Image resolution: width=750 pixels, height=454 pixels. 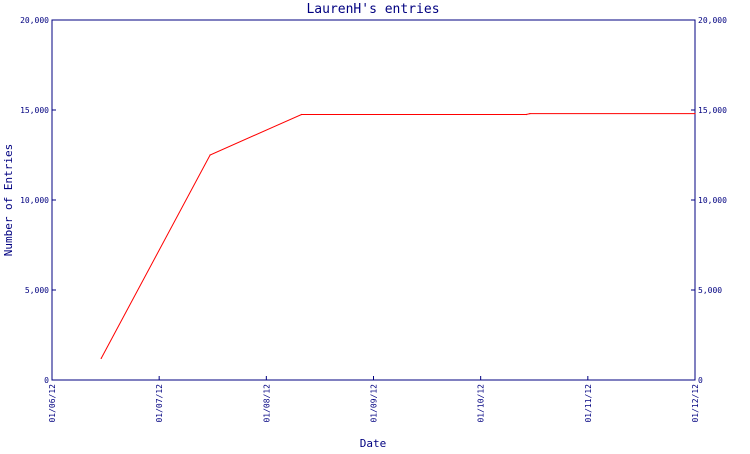 What do you see at coordinates (8, 200) in the screenshot?
I see `y-axis-label: Number of Entries` at bounding box center [8, 200].